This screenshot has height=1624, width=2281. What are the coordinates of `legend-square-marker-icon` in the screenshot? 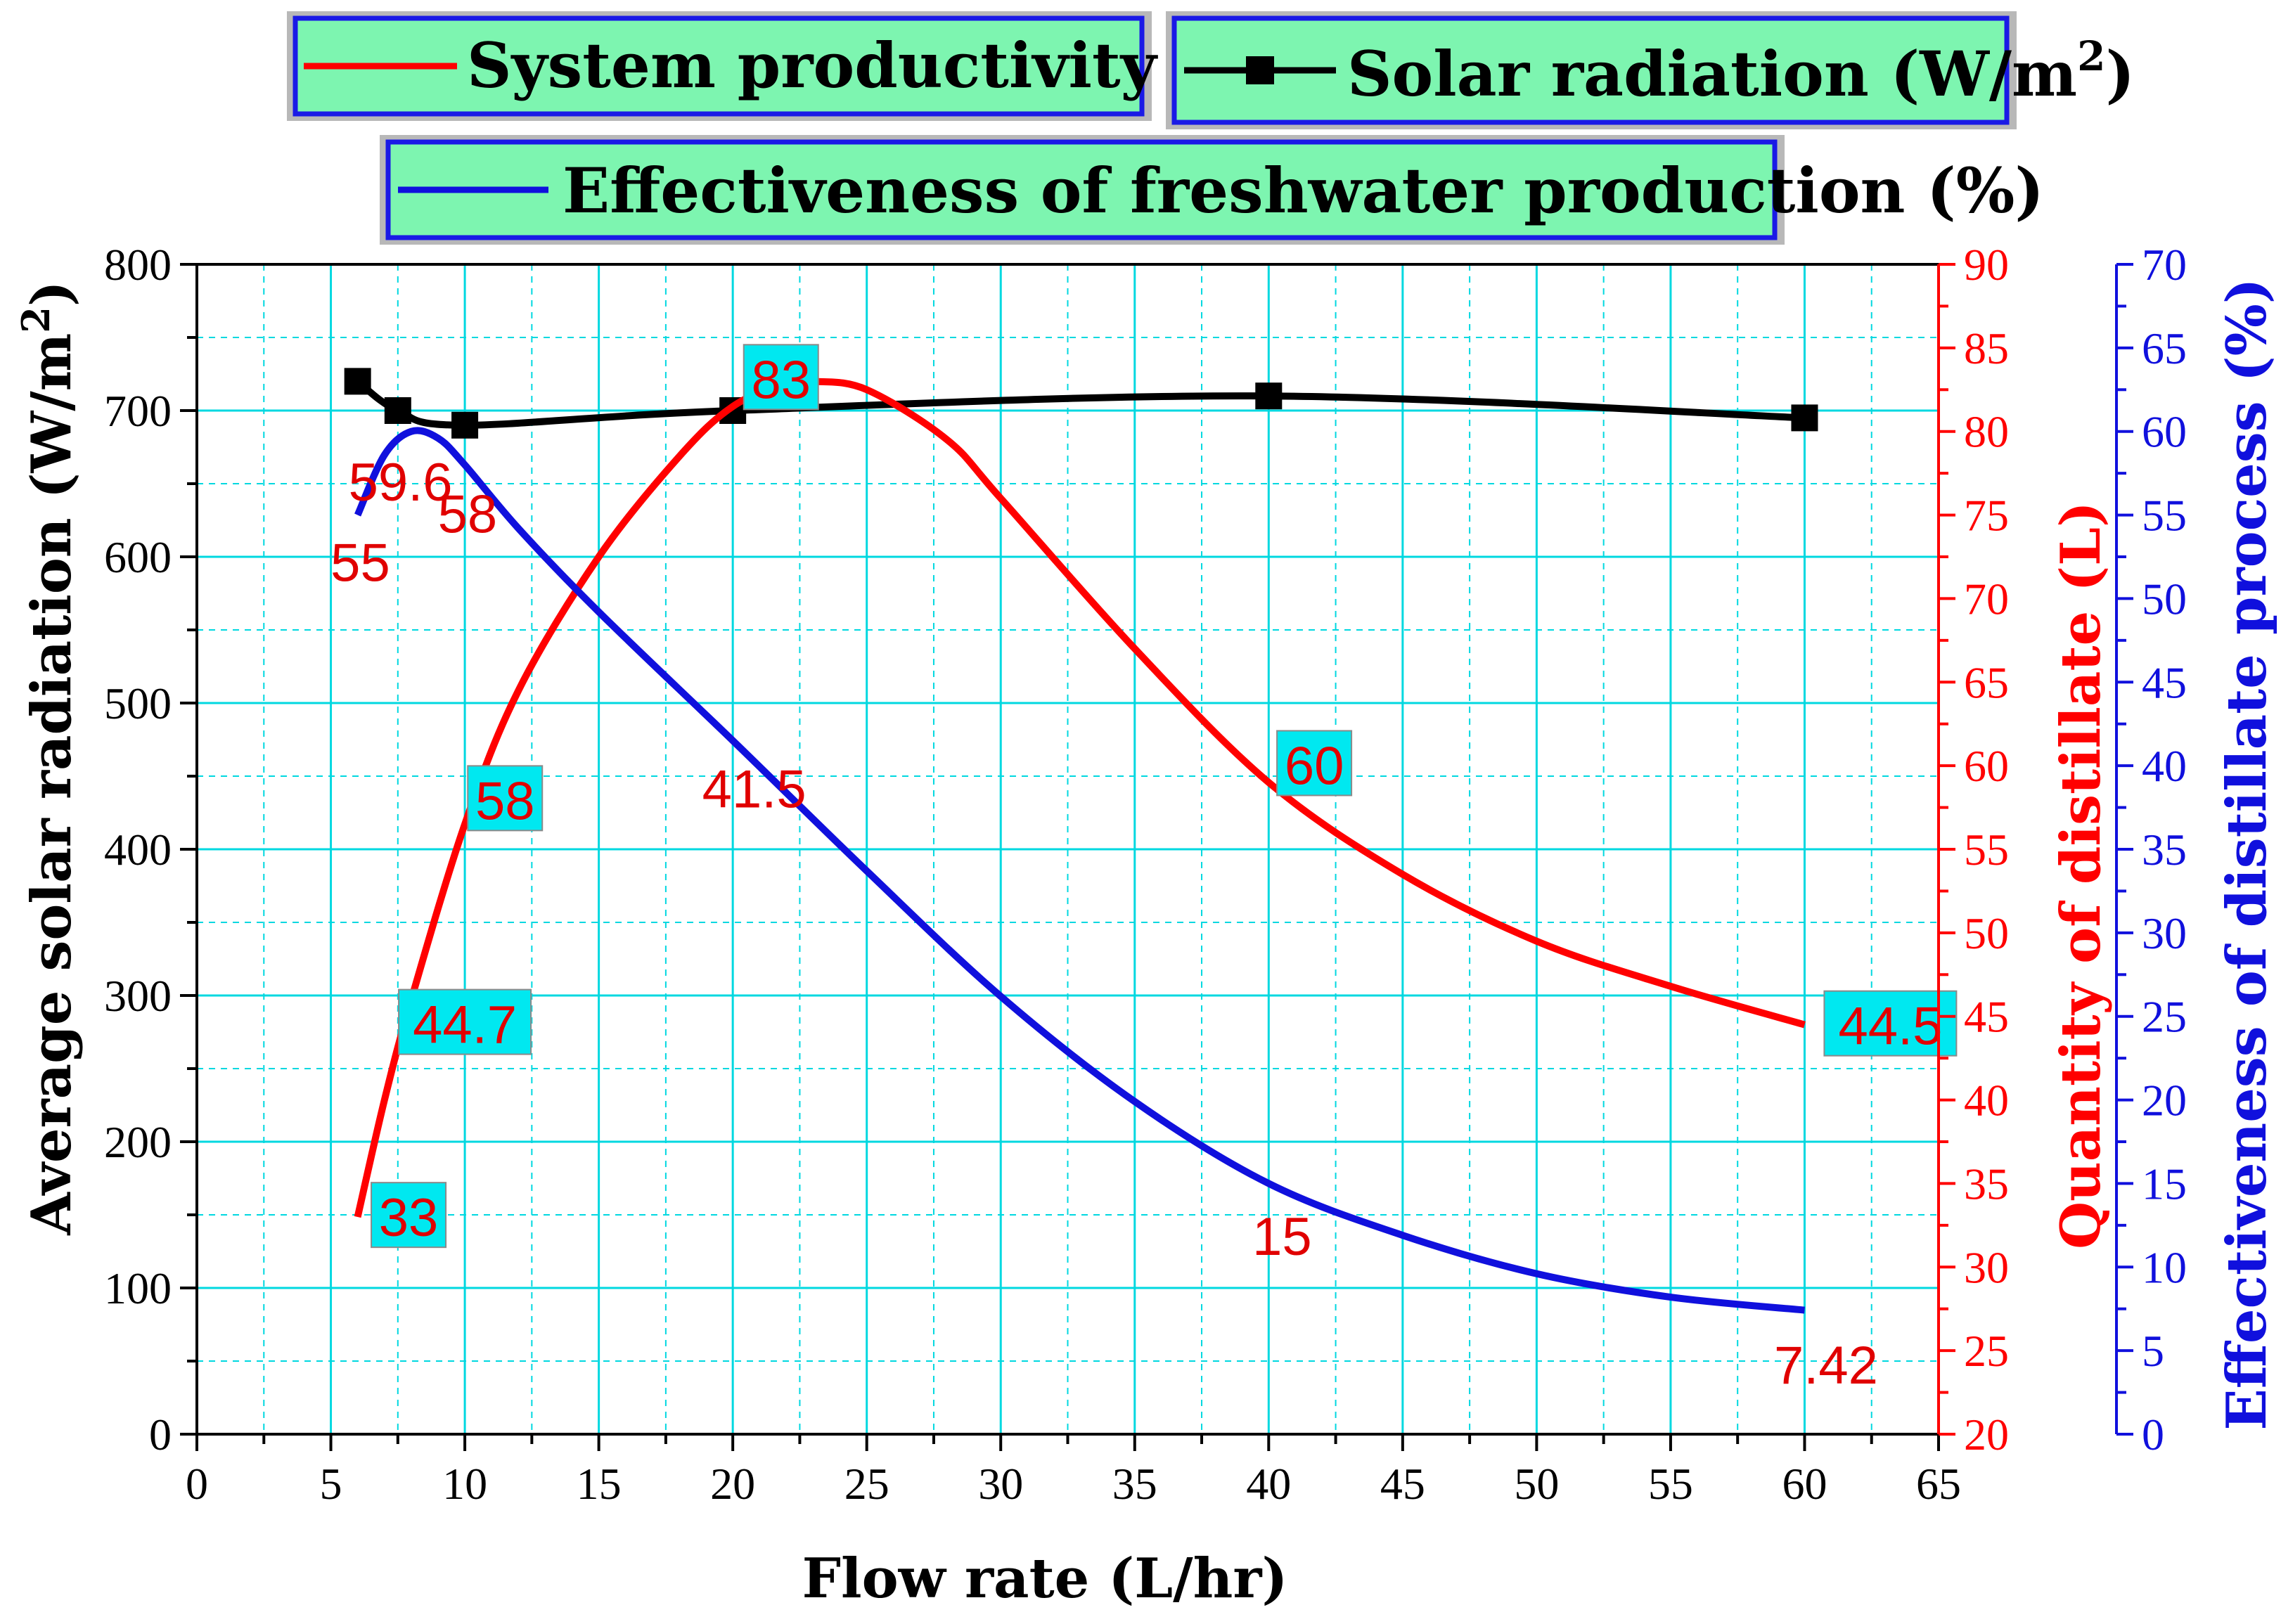 It's located at (1260, 70).